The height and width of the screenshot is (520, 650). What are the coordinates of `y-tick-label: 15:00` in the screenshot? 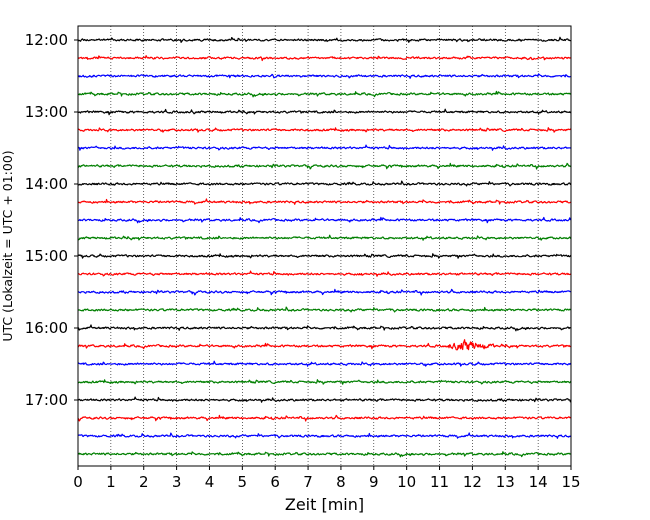 It's located at (46, 256).